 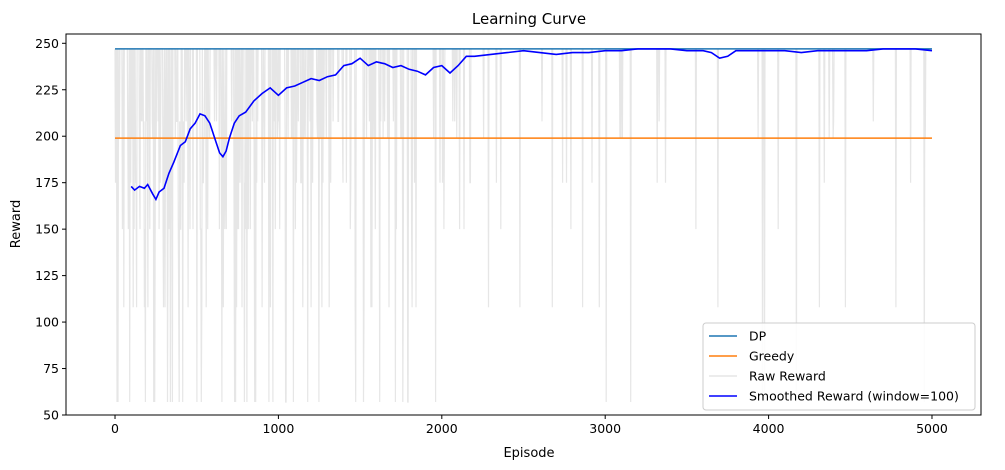 What do you see at coordinates (47, 322) in the screenshot?
I see `y-tick-label: 100` at bounding box center [47, 322].